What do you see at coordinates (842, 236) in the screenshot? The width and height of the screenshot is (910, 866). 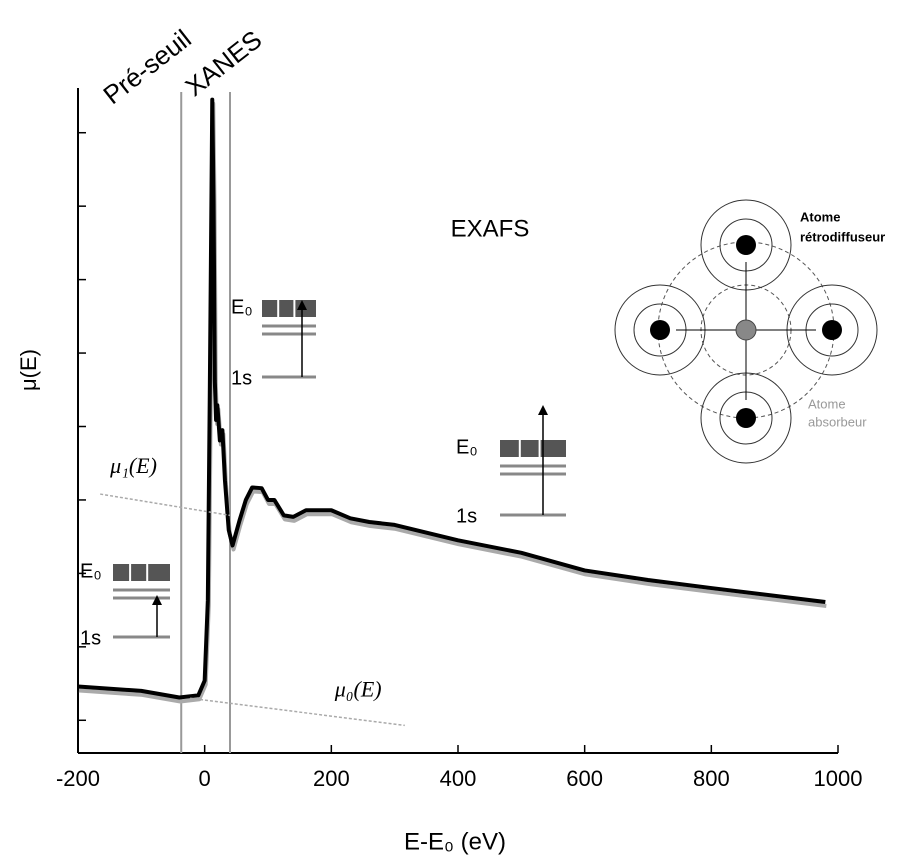 I see `atom-label: rétrodiffuseur` at bounding box center [842, 236].